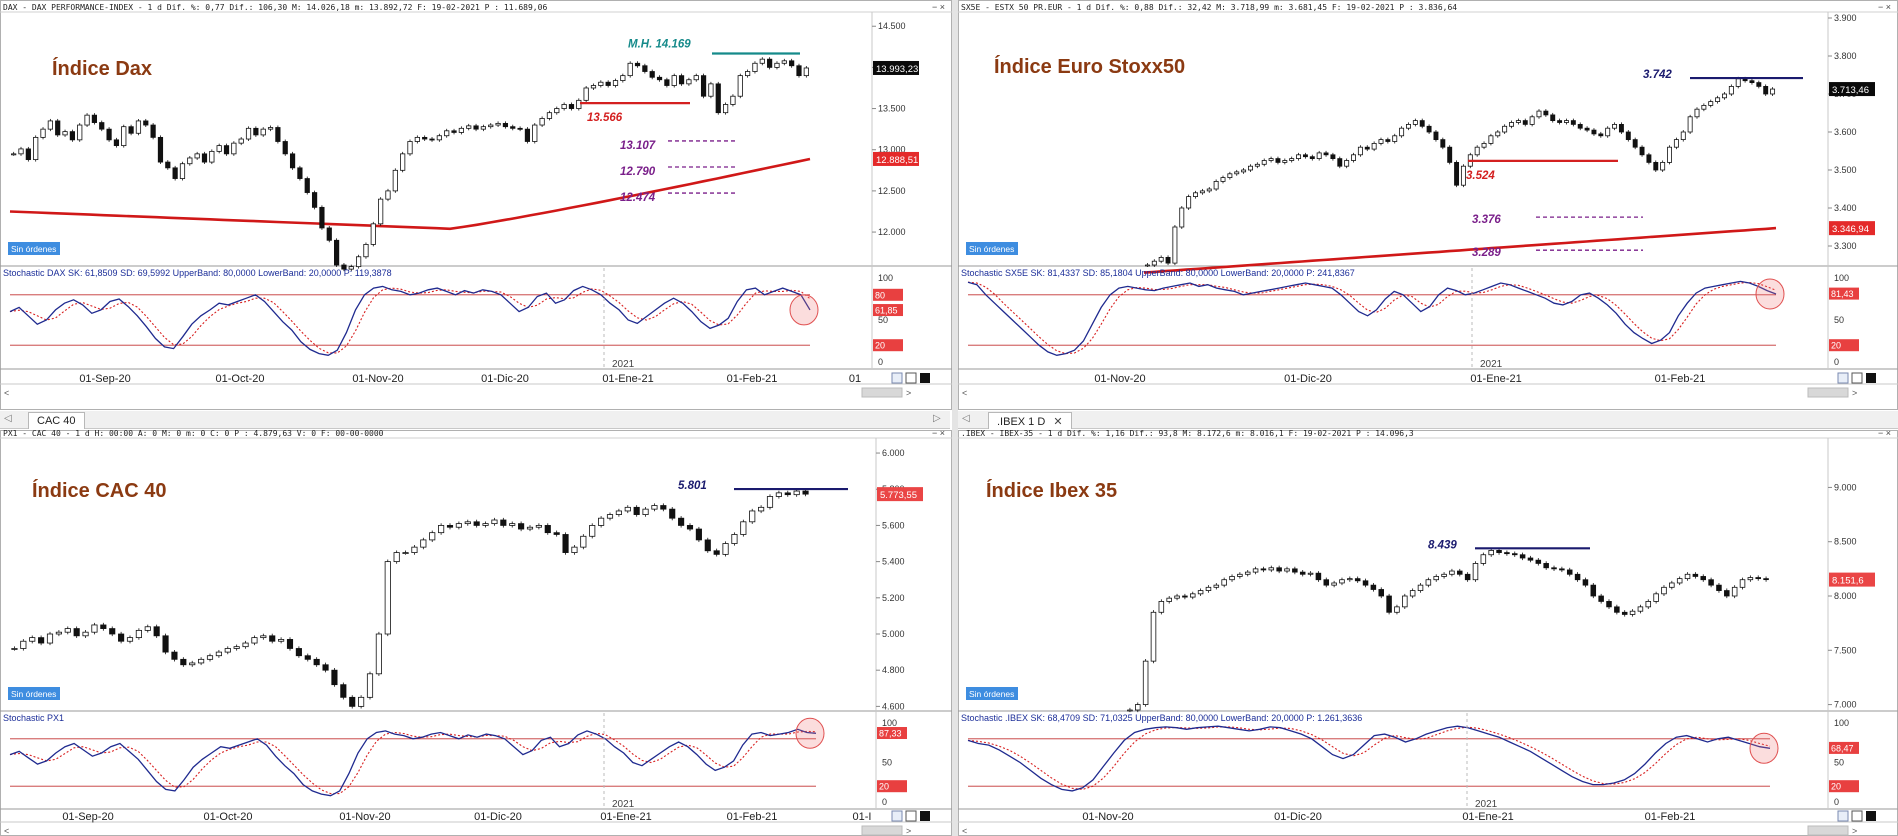  I want to click on chart-title: Índice Euro Stoxx50, so click(1089, 66).